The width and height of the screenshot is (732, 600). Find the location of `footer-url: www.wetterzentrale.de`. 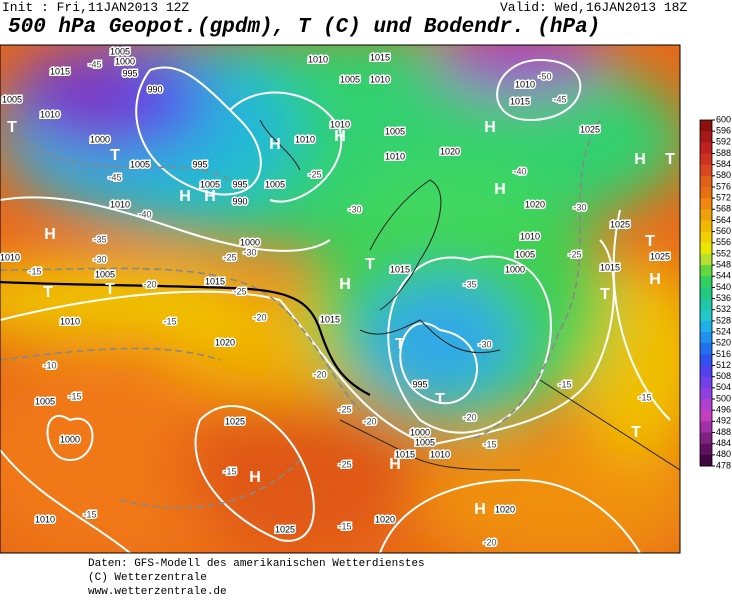

footer-url: www.wetterzentrale.de is located at coordinates (157, 592).